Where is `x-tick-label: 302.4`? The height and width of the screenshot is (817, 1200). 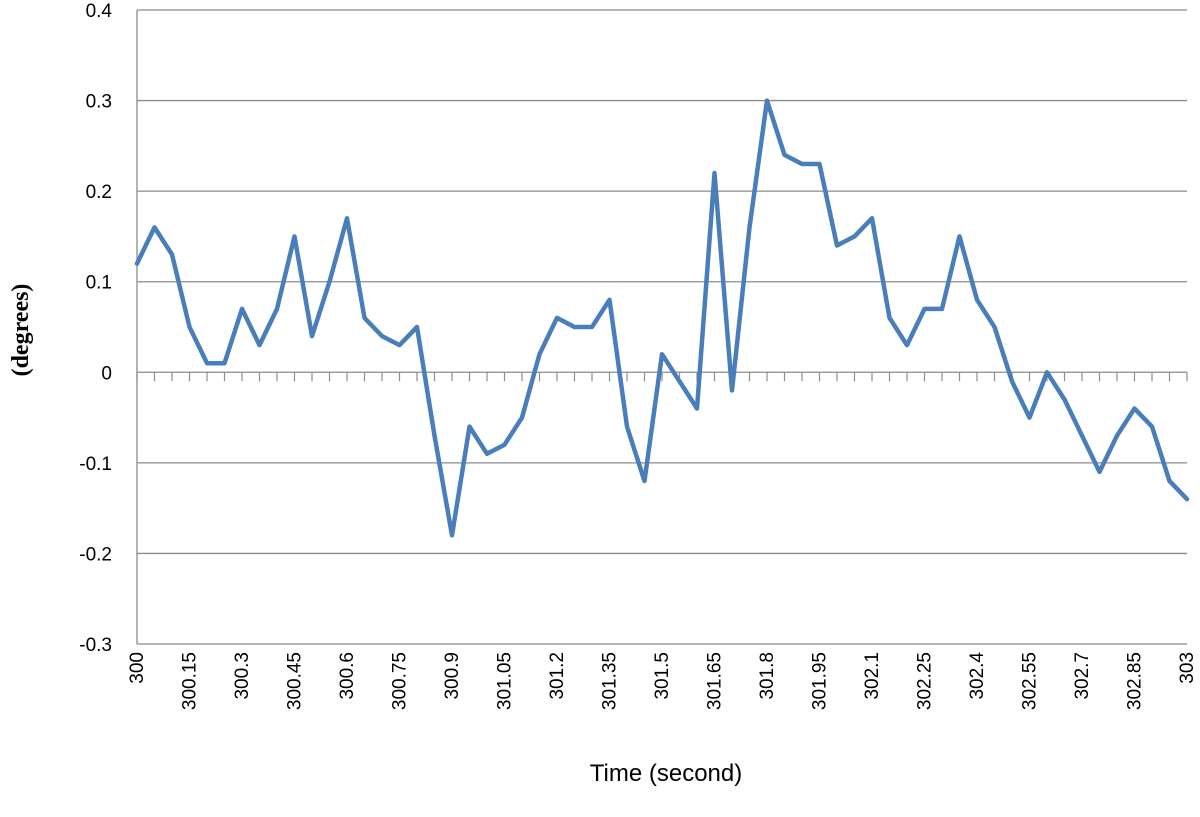
x-tick-label: 302.4 is located at coordinates (977, 676).